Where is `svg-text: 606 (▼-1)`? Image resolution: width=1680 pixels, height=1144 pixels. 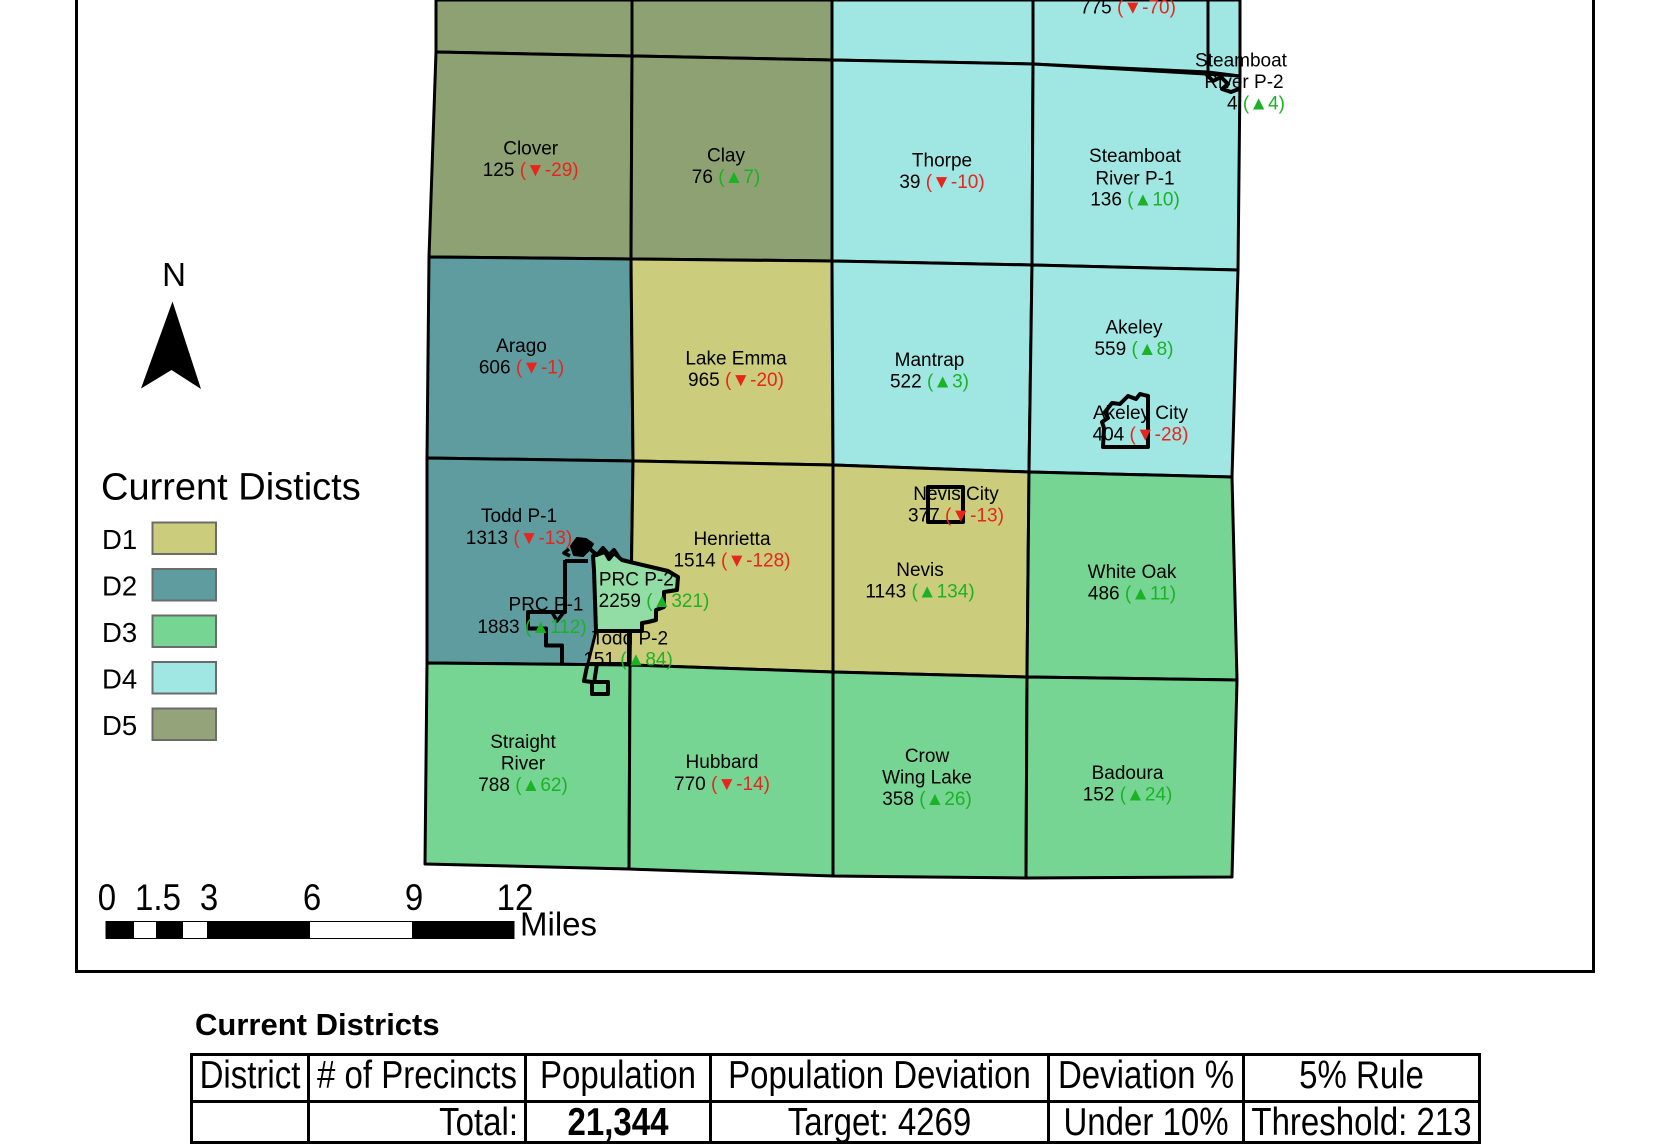
svg-text: 606 (▼-1) is located at coordinates (521, 368).